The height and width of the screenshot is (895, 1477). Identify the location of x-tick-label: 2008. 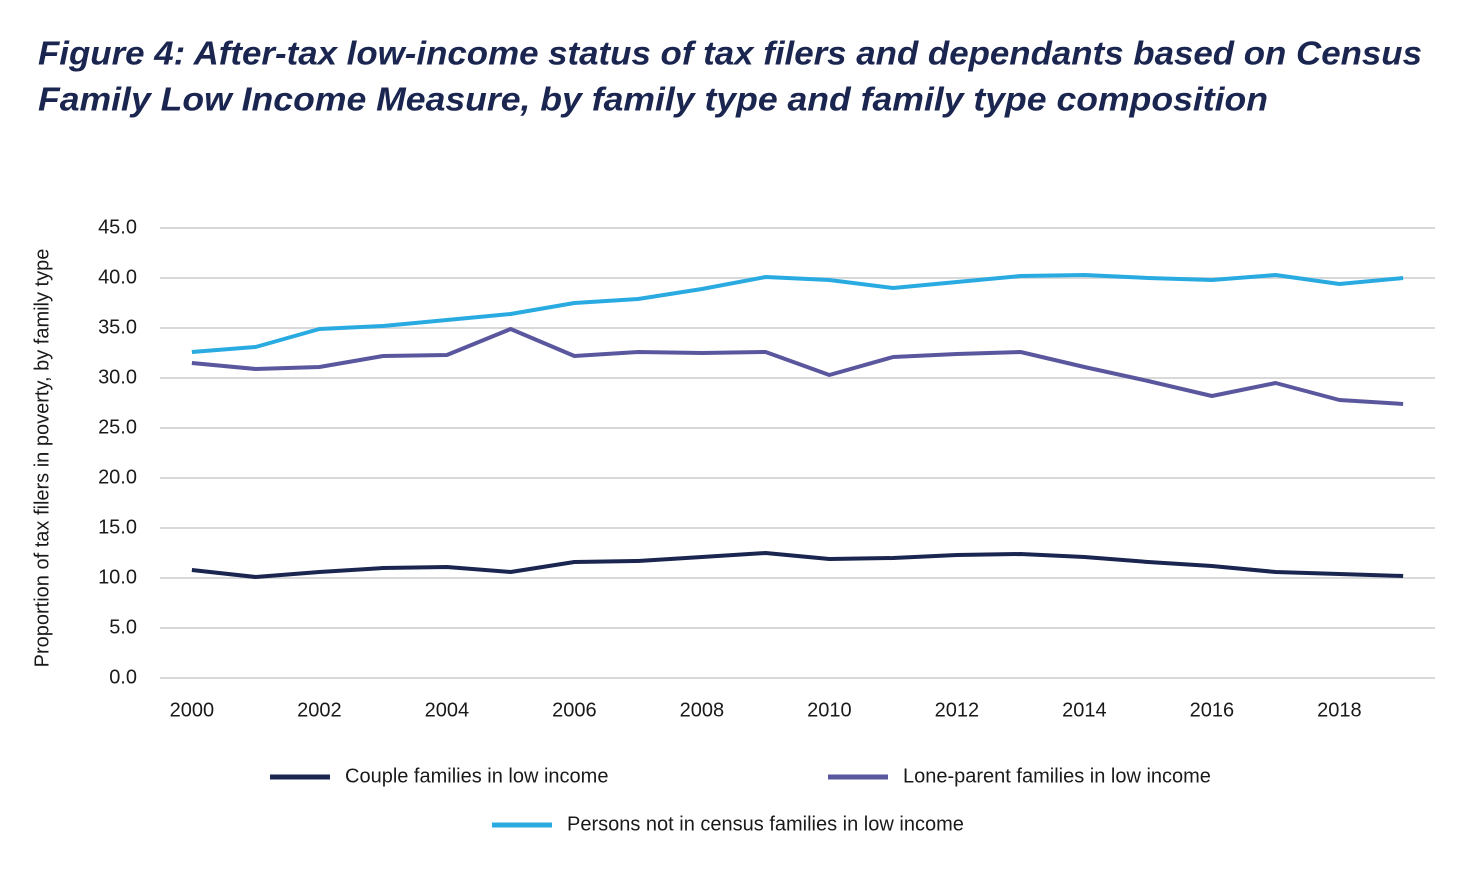
(702, 710).